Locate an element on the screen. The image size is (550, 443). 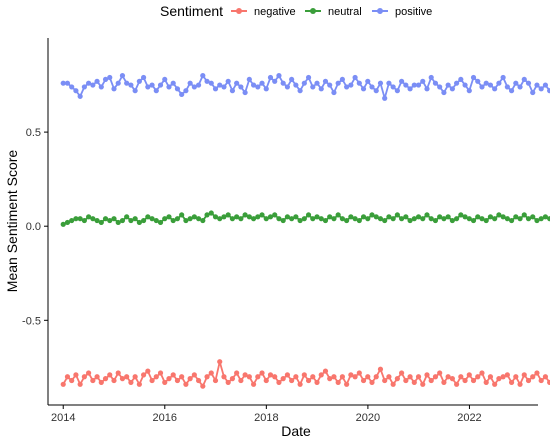
y-tick-label: -0.5 is located at coordinates (31, 321).